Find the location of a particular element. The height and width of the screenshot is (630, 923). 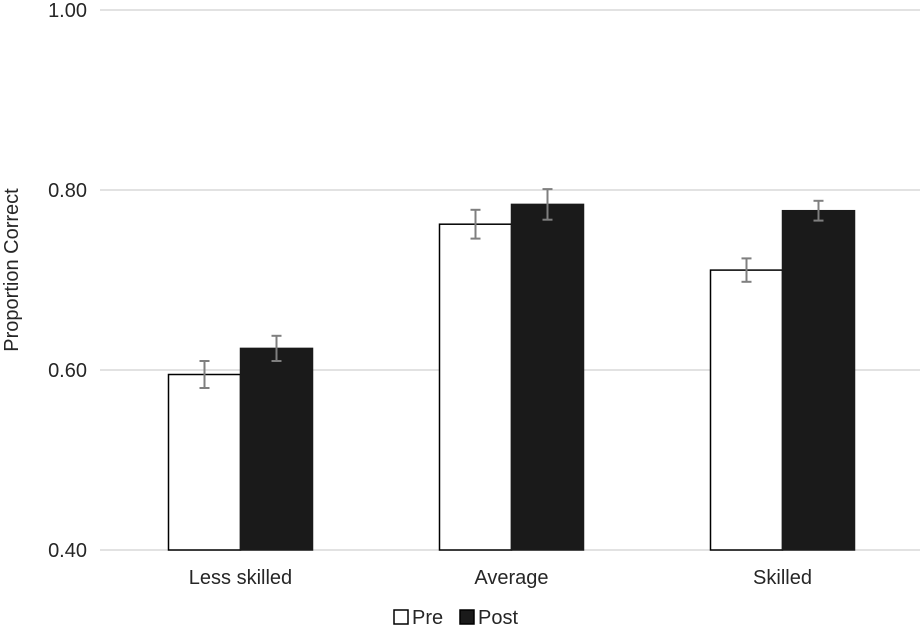

x-tick-label: Less skilled is located at coordinates (240, 578).